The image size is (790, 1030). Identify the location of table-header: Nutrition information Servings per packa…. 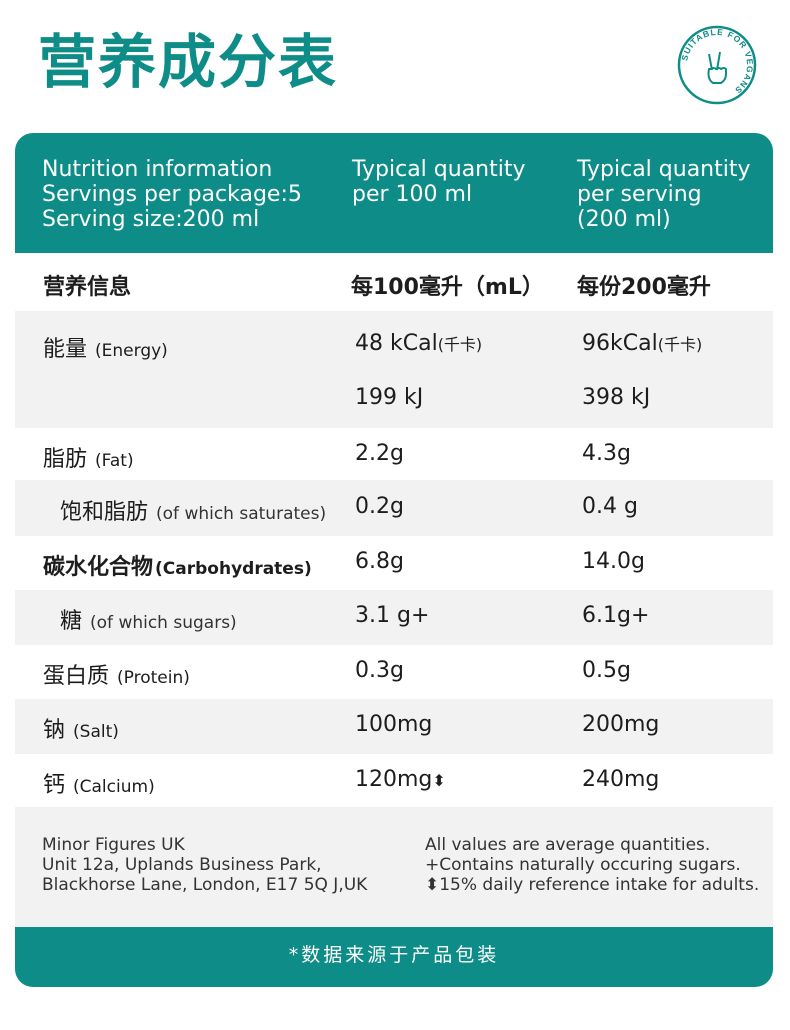
(394, 193).